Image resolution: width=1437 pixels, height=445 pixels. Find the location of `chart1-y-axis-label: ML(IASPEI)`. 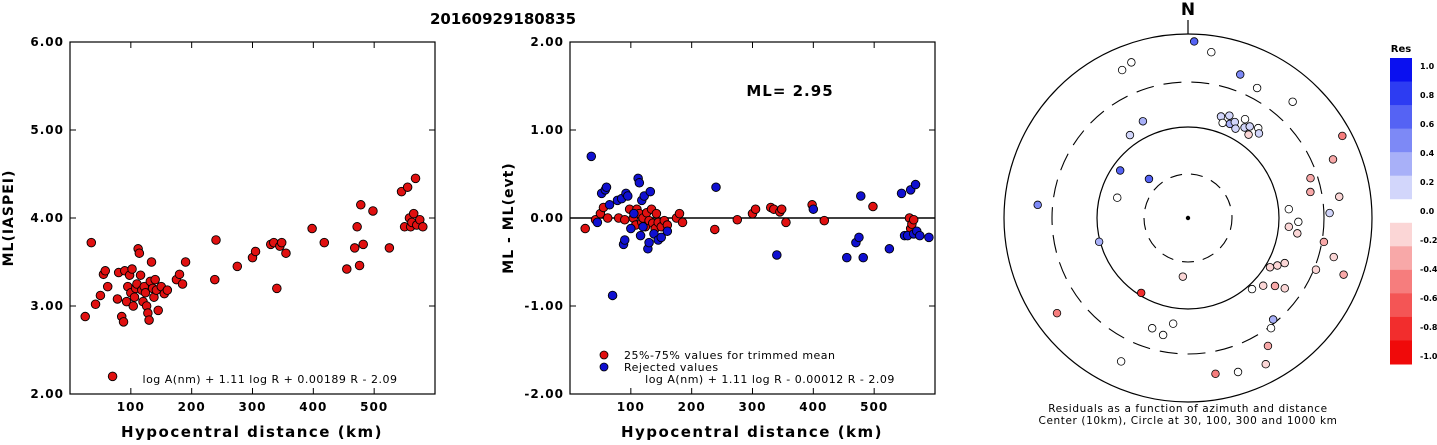

chart1-y-axis-label: ML(IASPEI) is located at coordinates (9, 218).